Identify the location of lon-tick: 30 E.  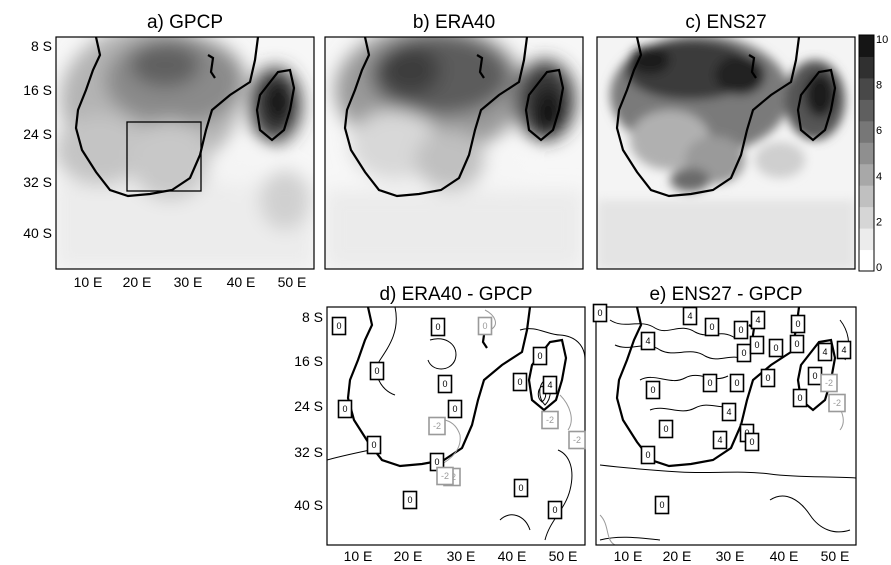
(461, 556).